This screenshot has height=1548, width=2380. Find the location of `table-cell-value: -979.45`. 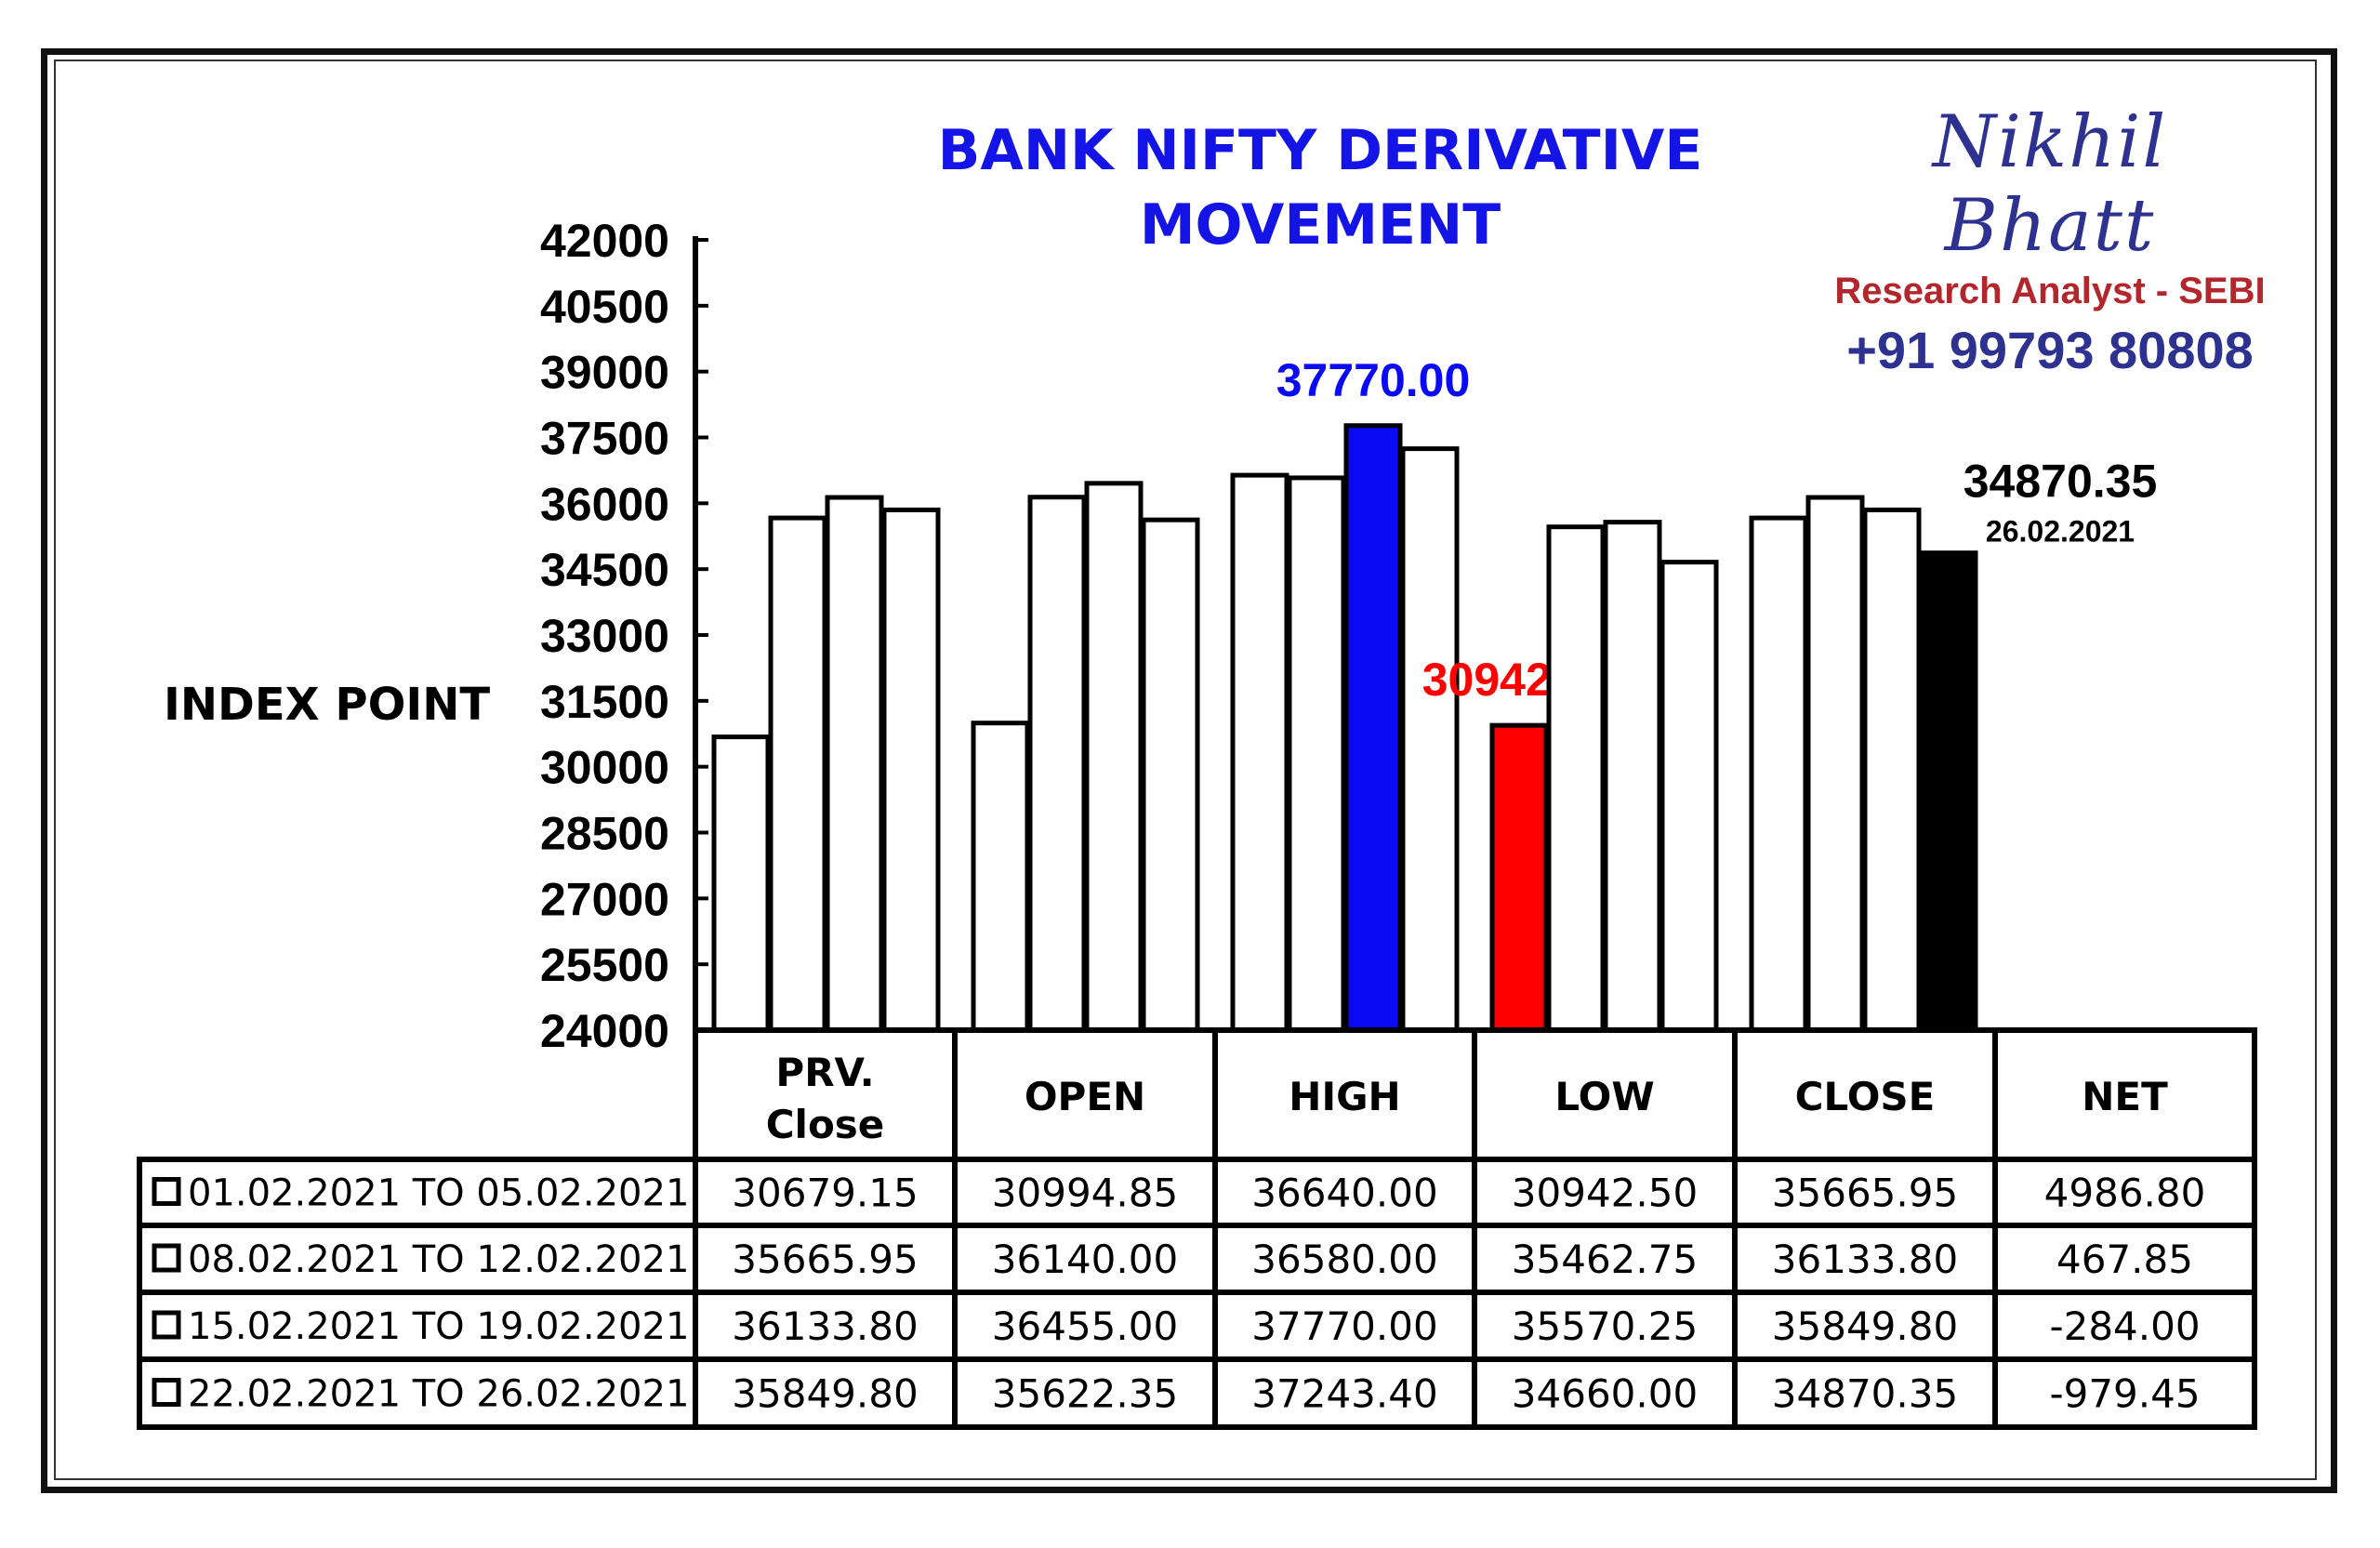

table-cell-value: -979.45 is located at coordinates (2124, 1394).